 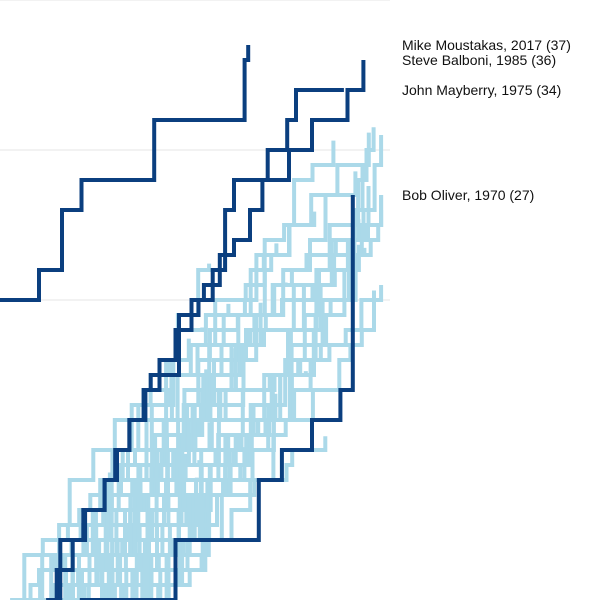 What do you see at coordinates (479, 60) in the screenshot?
I see `series-label-1: Steve Balboni, 1985 (36)` at bounding box center [479, 60].